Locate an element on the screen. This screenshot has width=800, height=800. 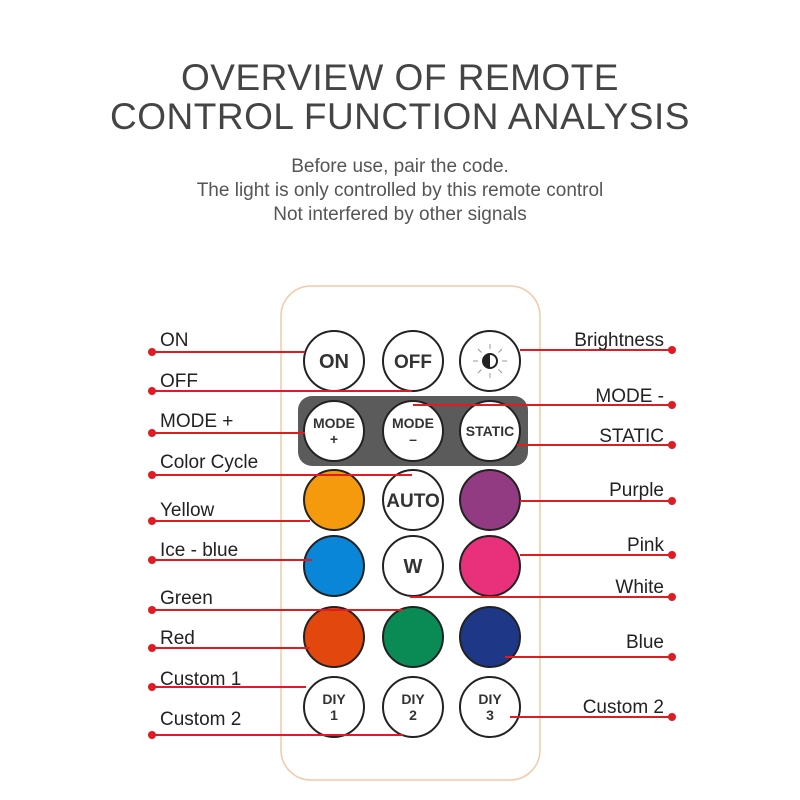
right-label: MODE - is located at coordinates (629, 396).